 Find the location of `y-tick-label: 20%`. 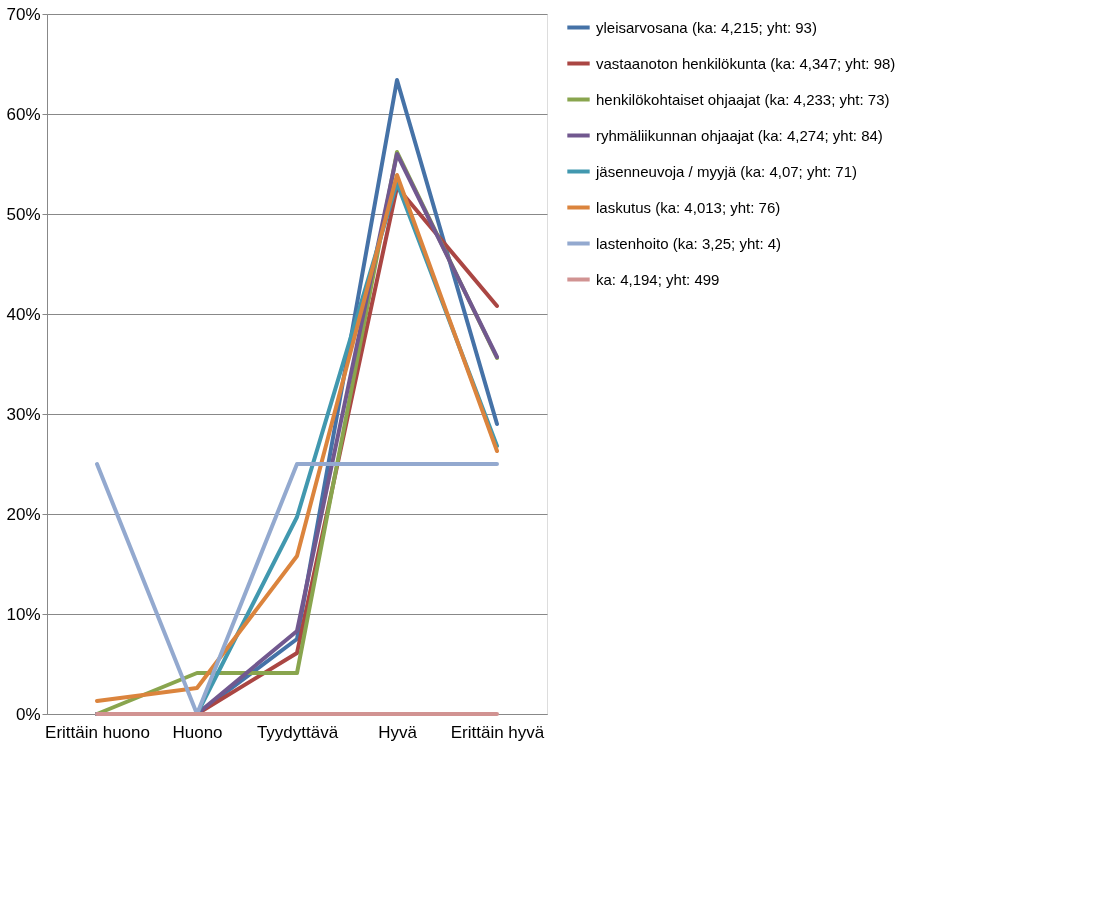

y-tick-label: 20% is located at coordinates (23, 514).